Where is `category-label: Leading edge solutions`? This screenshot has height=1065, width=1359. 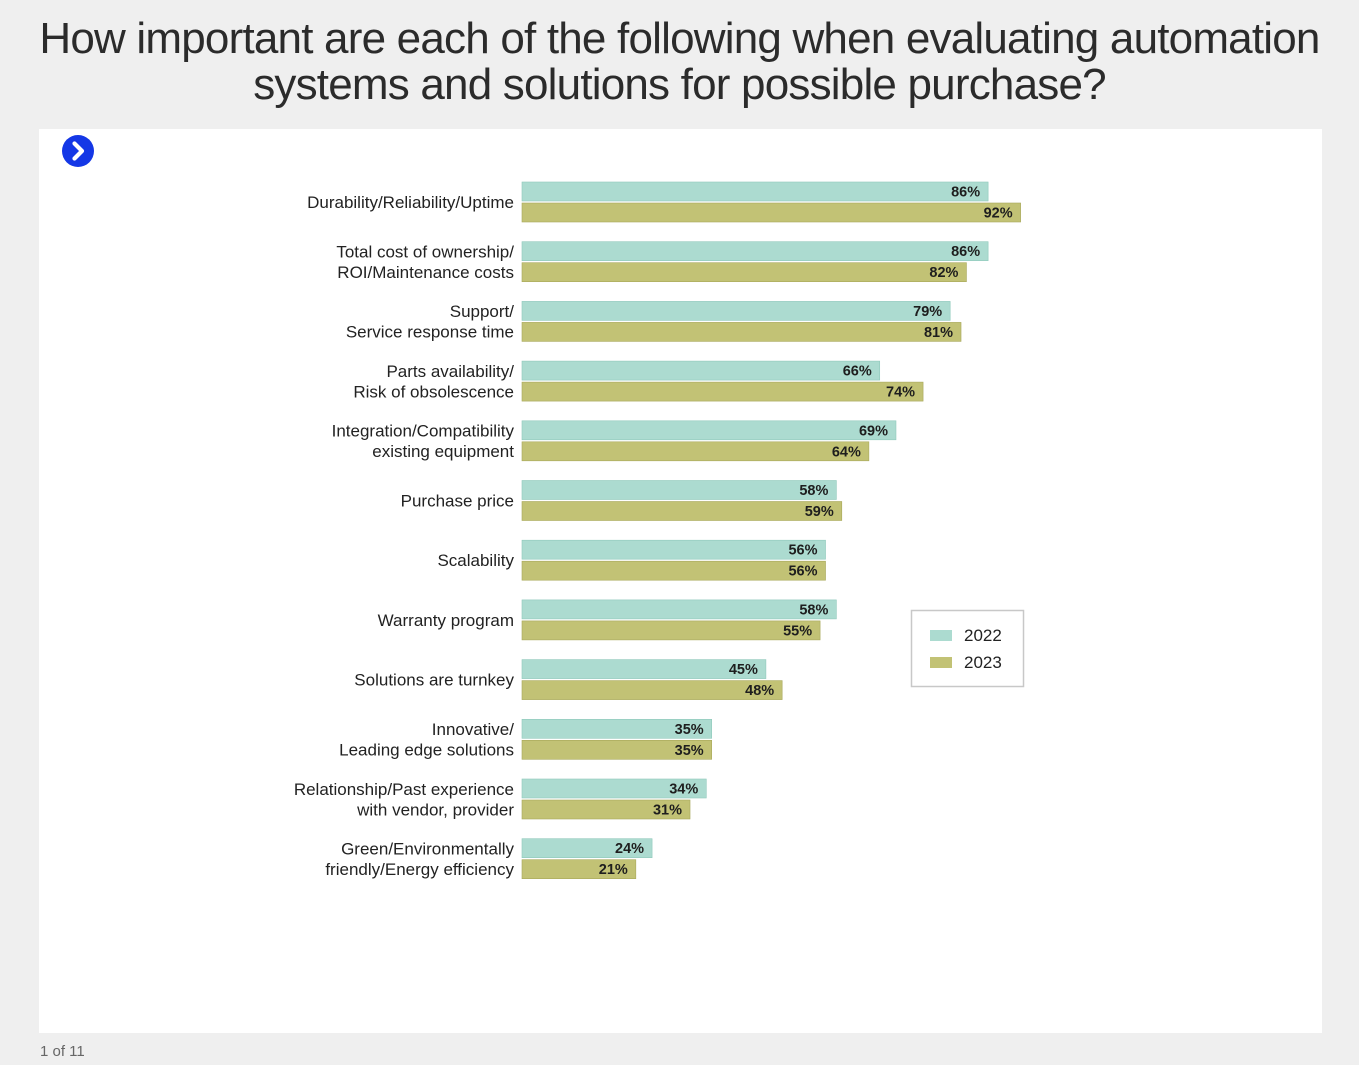
category-label: Leading edge solutions is located at coordinates (426, 750).